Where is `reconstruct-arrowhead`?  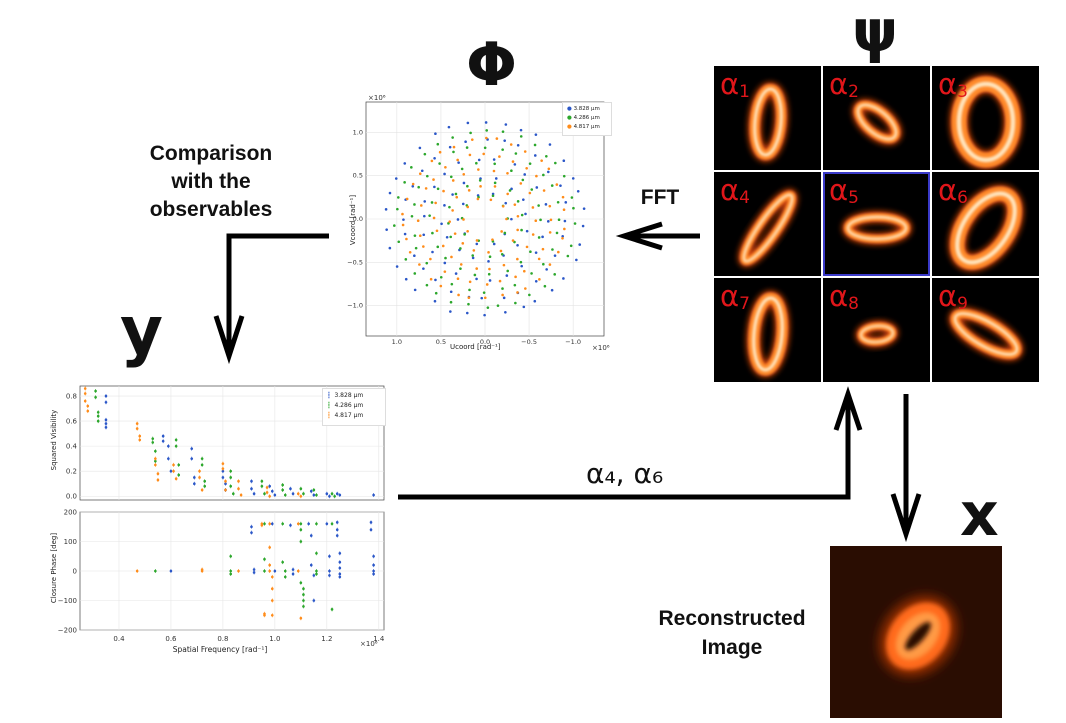
reconstruct-arrowhead is located at coordinates (906, 518).